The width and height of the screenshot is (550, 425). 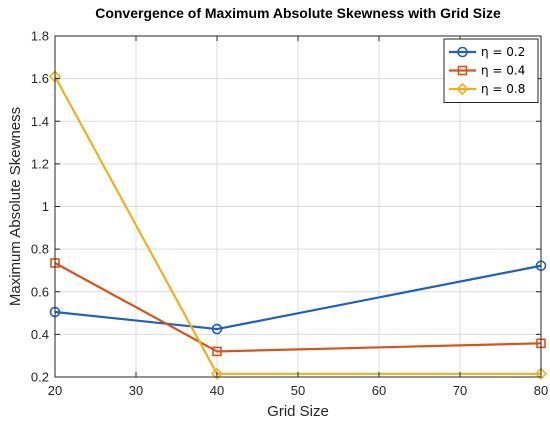 What do you see at coordinates (40, 377) in the screenshot?
I see `y-tick-label: 0.2` at bounding box center [40, 377].